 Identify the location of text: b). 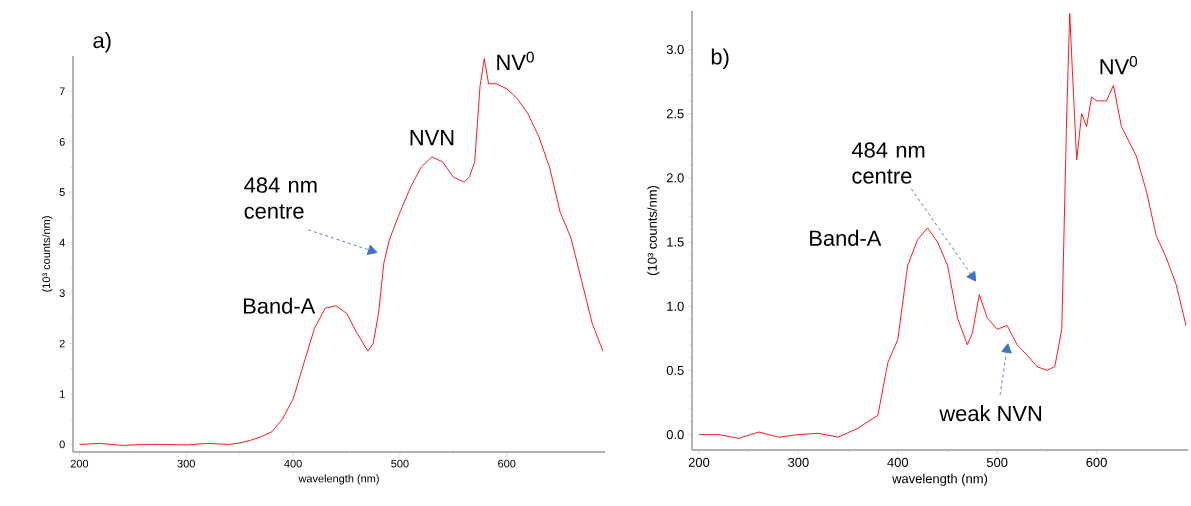
(720, 58).